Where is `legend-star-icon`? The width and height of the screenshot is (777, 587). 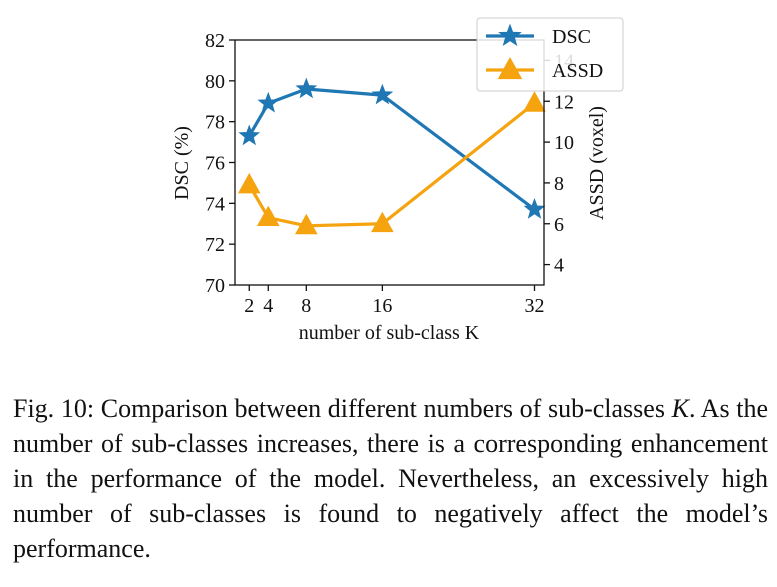 legend-star-icon is located at coordinates (510, 35).